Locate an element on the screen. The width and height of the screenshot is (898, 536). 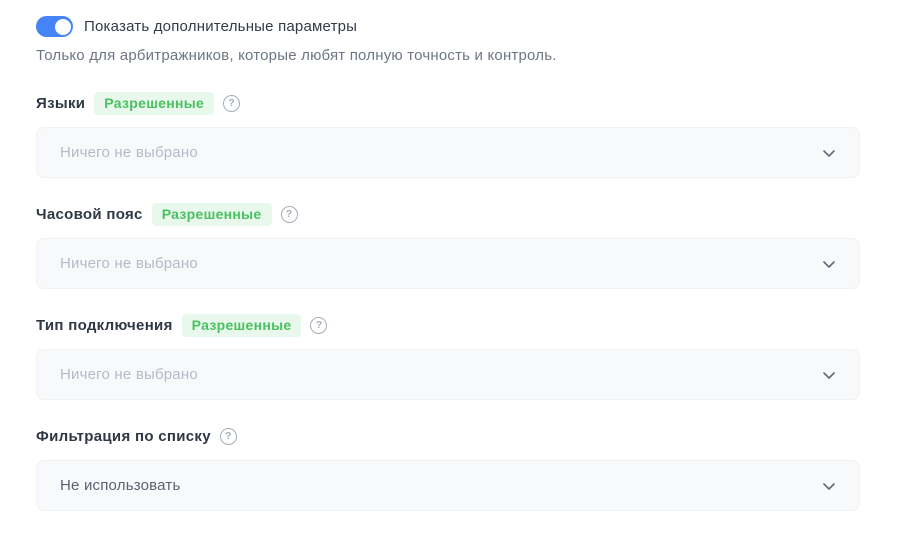
show-additional-params-toggle is located at coordinates (54, 26).